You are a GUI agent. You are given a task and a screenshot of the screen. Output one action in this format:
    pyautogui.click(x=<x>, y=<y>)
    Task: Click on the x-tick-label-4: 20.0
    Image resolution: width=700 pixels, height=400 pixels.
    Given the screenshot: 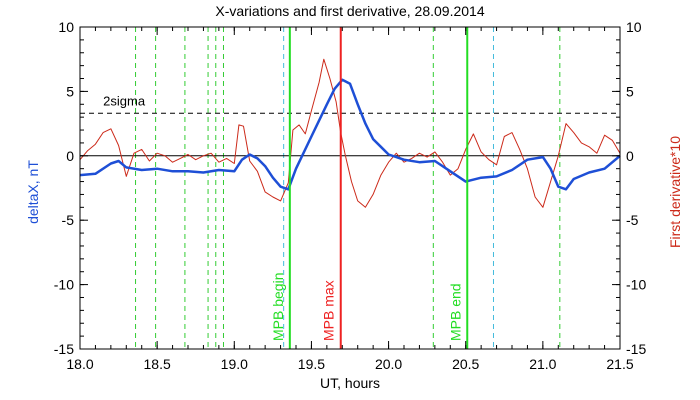 What is the action you would take?
    pyautogui.click(x=388, y=364)
    